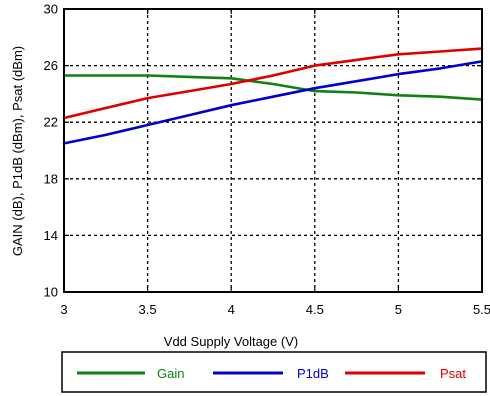 The width and height of the screenshot is (490, 396). I want to click on y-axis-label: GAIN (dB), P1dB (dBm), Psat (dBm), so click(17, 151).